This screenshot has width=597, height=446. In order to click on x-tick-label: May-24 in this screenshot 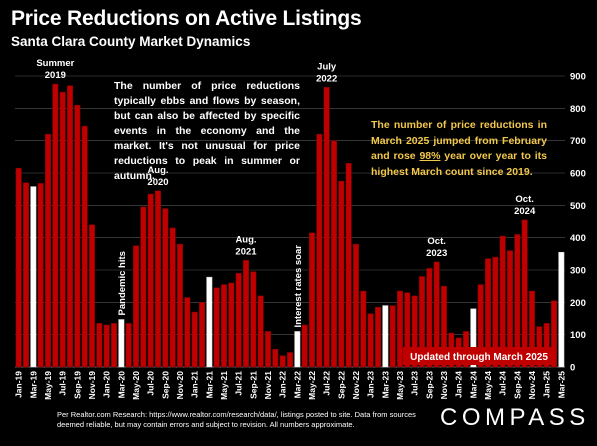, I will do `click(488, 385)`.